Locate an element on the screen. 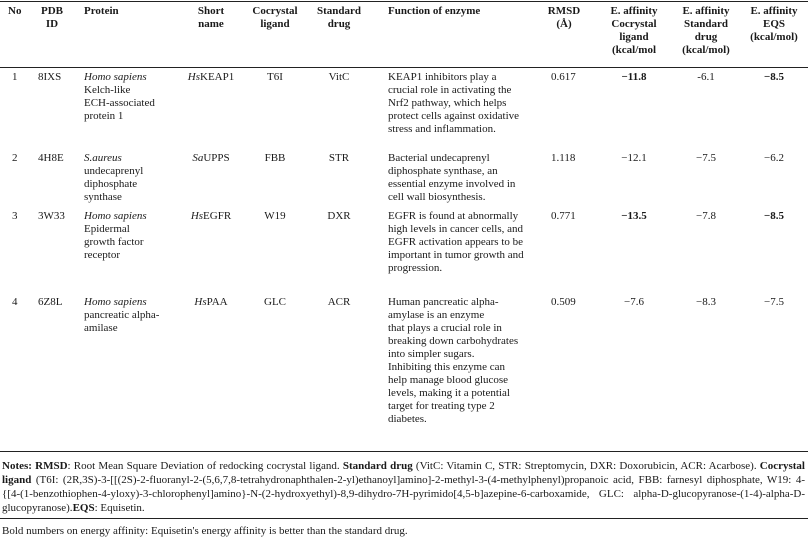  row-ea-cocrystal: −11.8 is located at coordinates (634, 77).